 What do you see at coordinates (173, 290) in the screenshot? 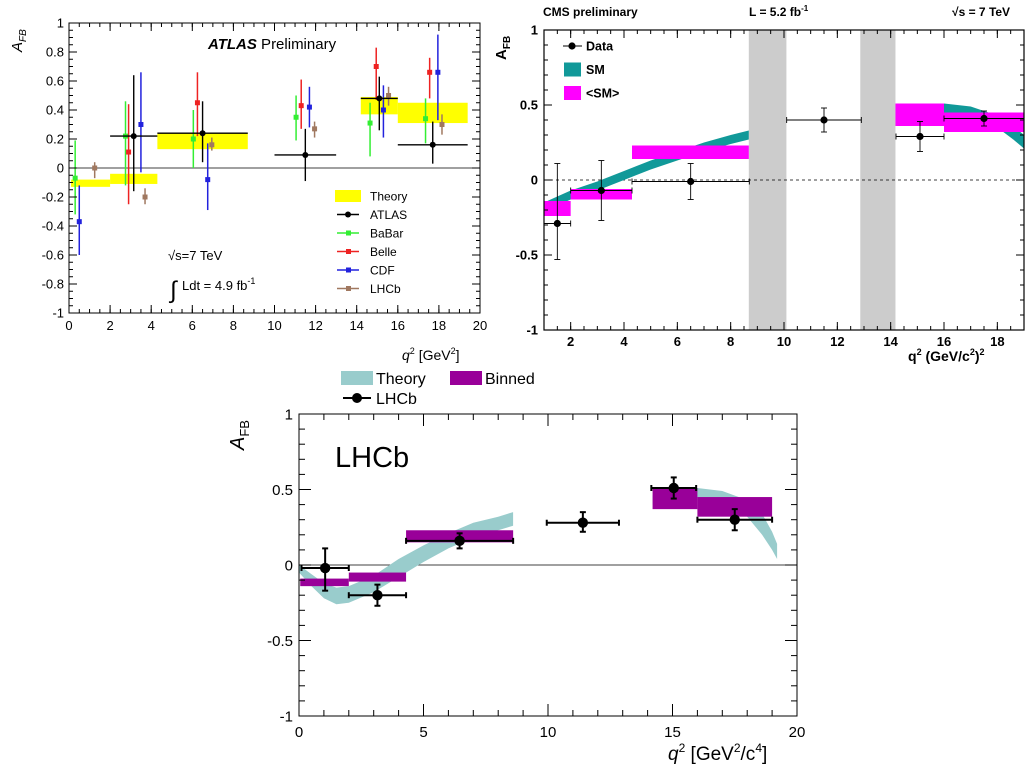
I see `atlas-integral-symbol: ∫` at bounding box center [173, 290].